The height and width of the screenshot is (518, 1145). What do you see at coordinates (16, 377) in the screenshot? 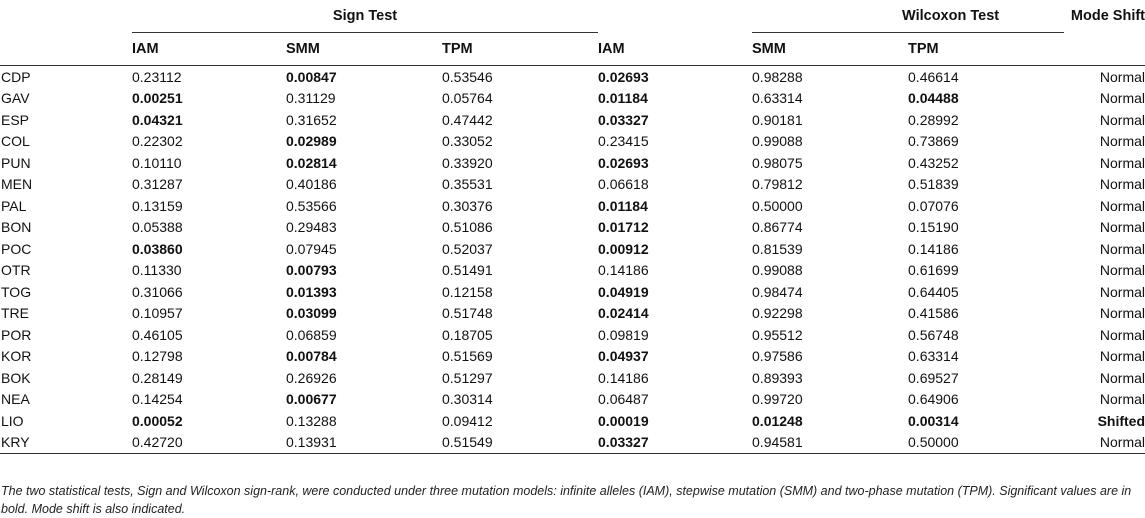
I see `site-code: BOK` at bounding box center [16, 377].